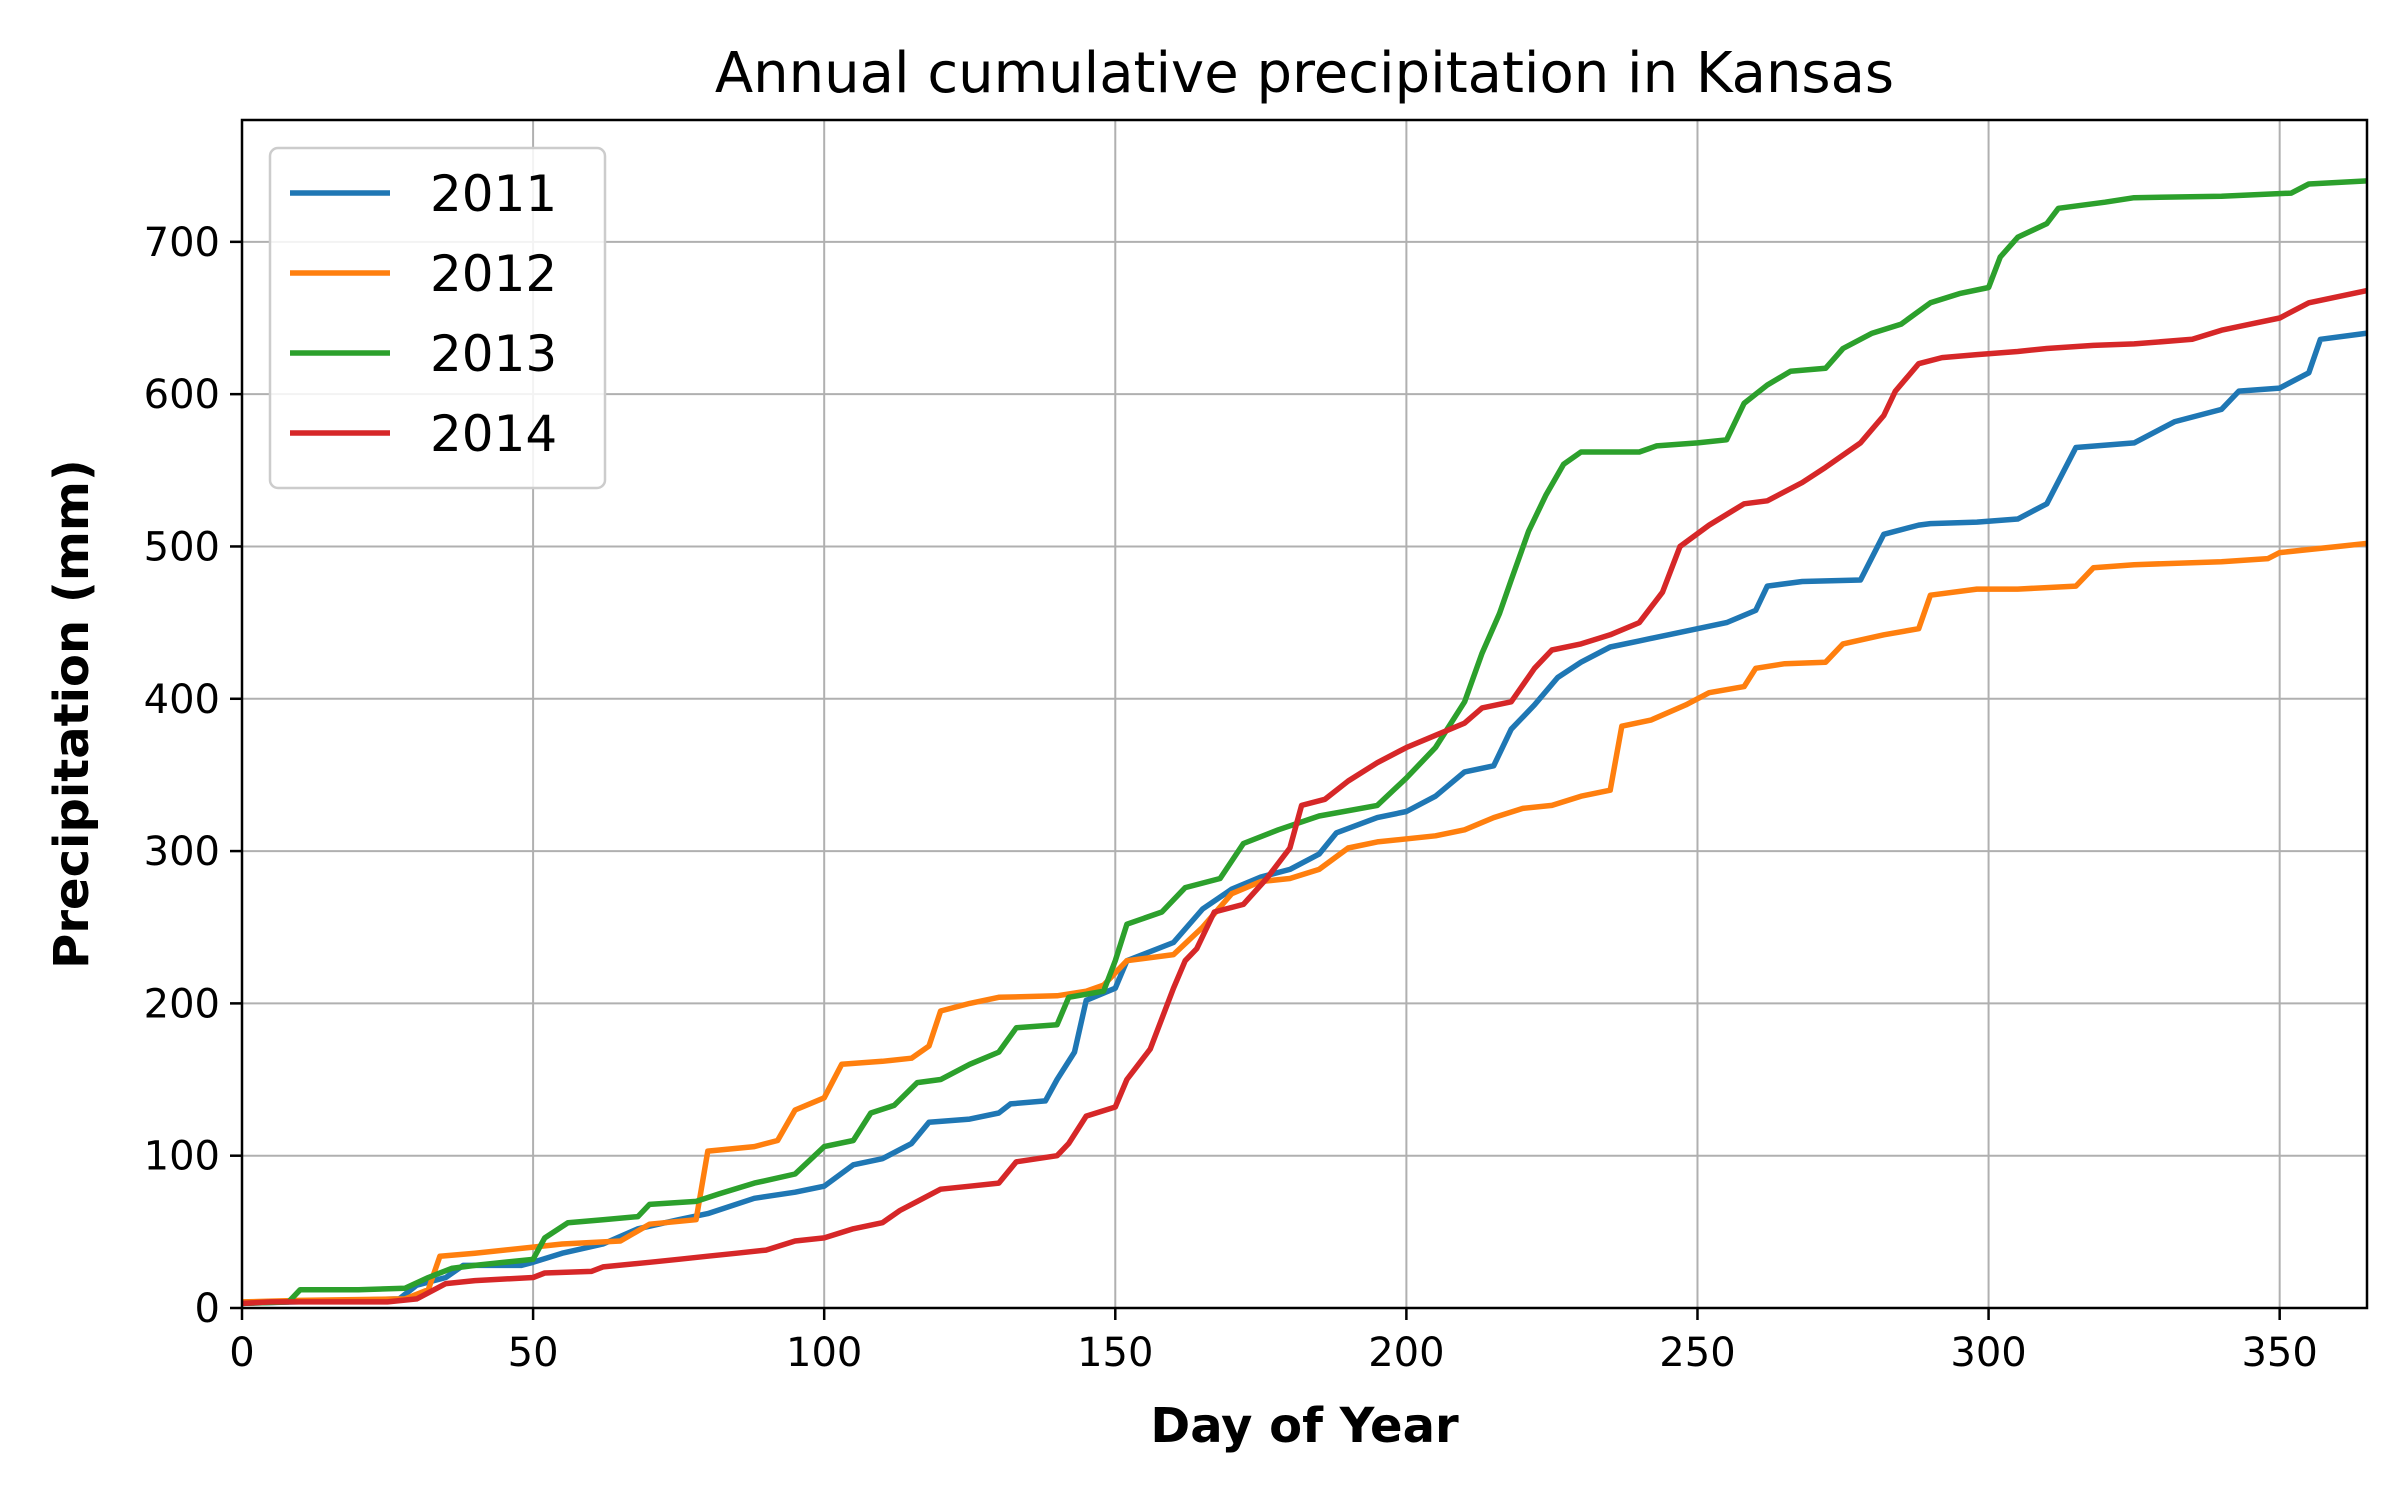 This screenshot has height=1500, width=2400. What do you see at coordinates (182, 1004) in the screenshot?
I see `y-tick-label: 200` at bounding box center [182, 1004].